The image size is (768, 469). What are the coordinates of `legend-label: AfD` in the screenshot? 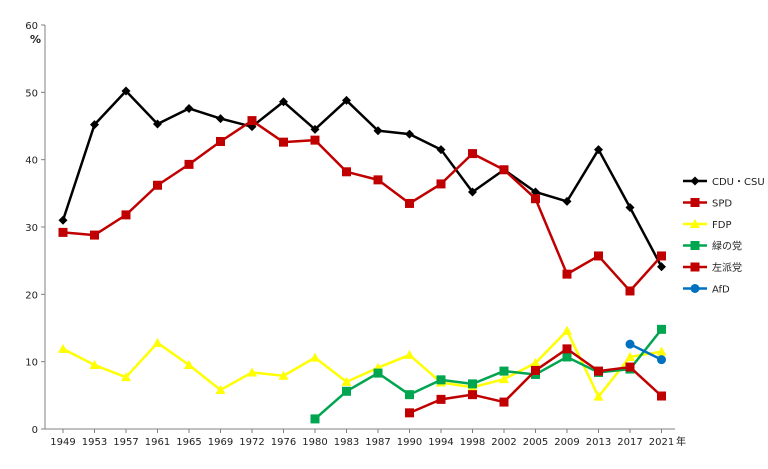 It's located at (721, 290).